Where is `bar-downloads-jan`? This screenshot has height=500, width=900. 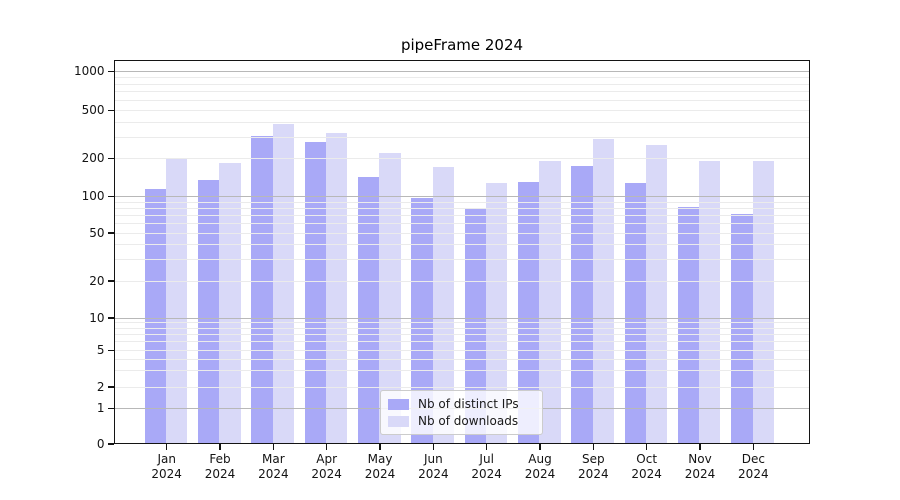 bar-downloads-jan is located at coordinates (176, 300).